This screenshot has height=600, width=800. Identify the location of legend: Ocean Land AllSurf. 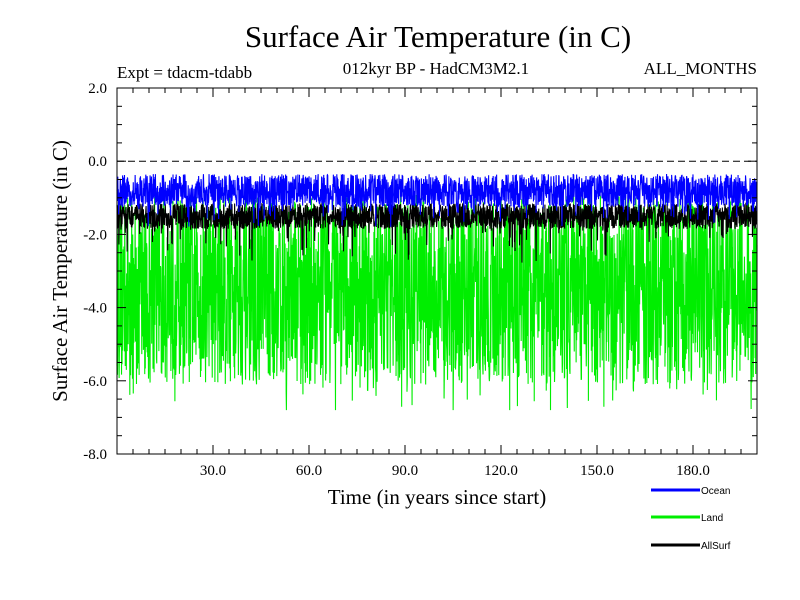
(691, 519).